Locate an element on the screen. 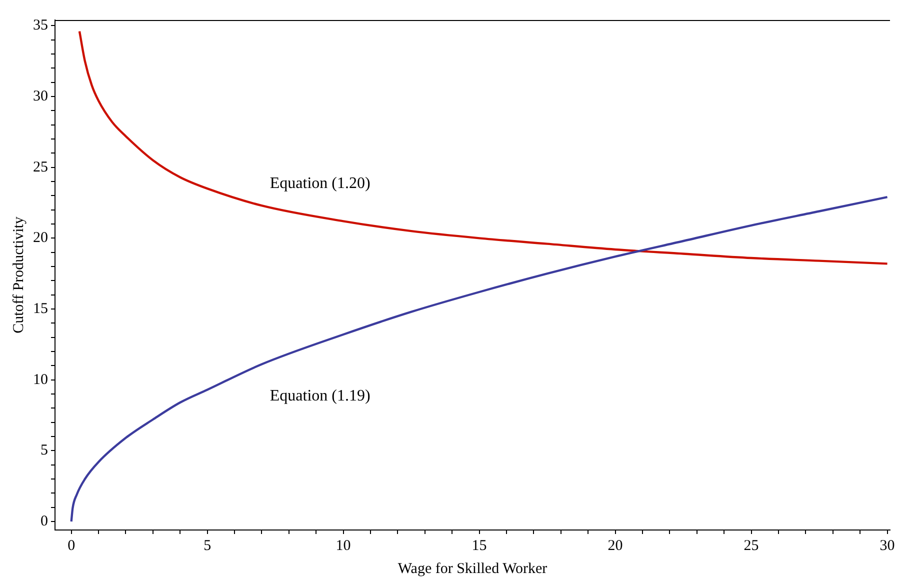 The image size is (910, 588). series-label: Equation (1.20) is located at coordinates (320, 183).